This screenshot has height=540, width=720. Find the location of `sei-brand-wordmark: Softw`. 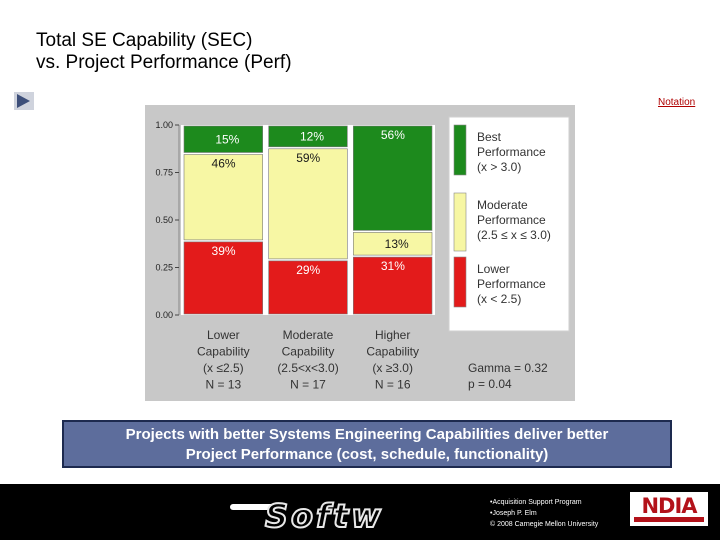

sei-brand-wordmark: Softw is located at coordinates (324, 516).